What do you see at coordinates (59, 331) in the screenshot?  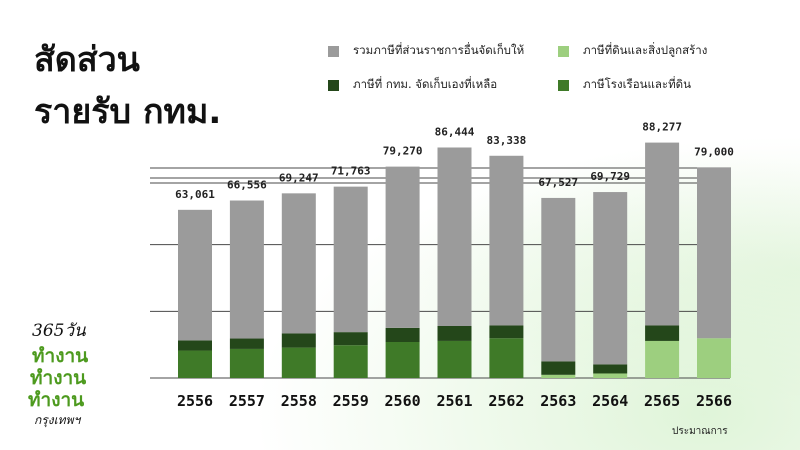 I see `logo-365: 365วัน` at bounding box center [59, 331].